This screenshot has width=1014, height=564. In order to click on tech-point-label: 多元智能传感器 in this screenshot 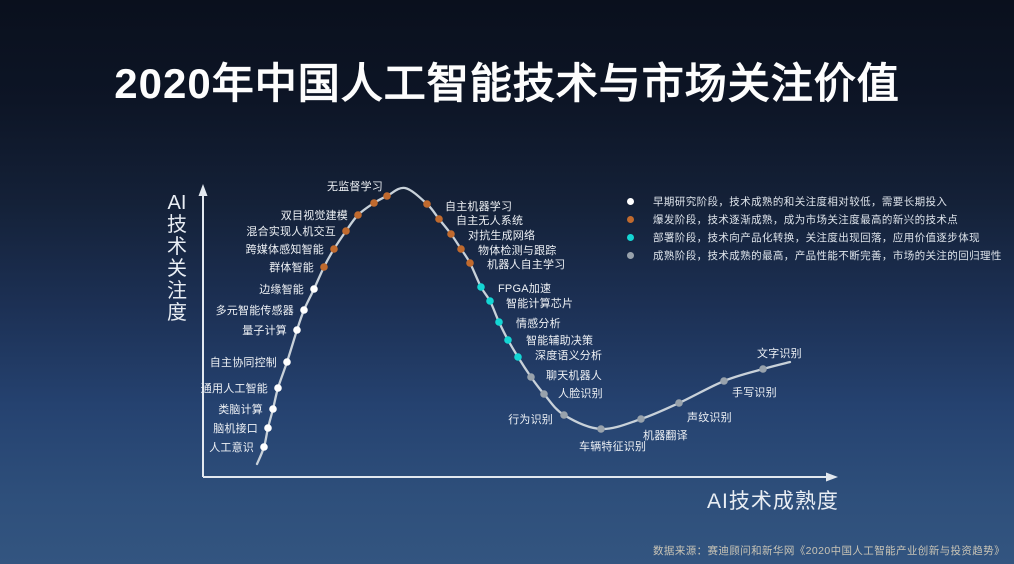, I will do `click(255, 310)`.